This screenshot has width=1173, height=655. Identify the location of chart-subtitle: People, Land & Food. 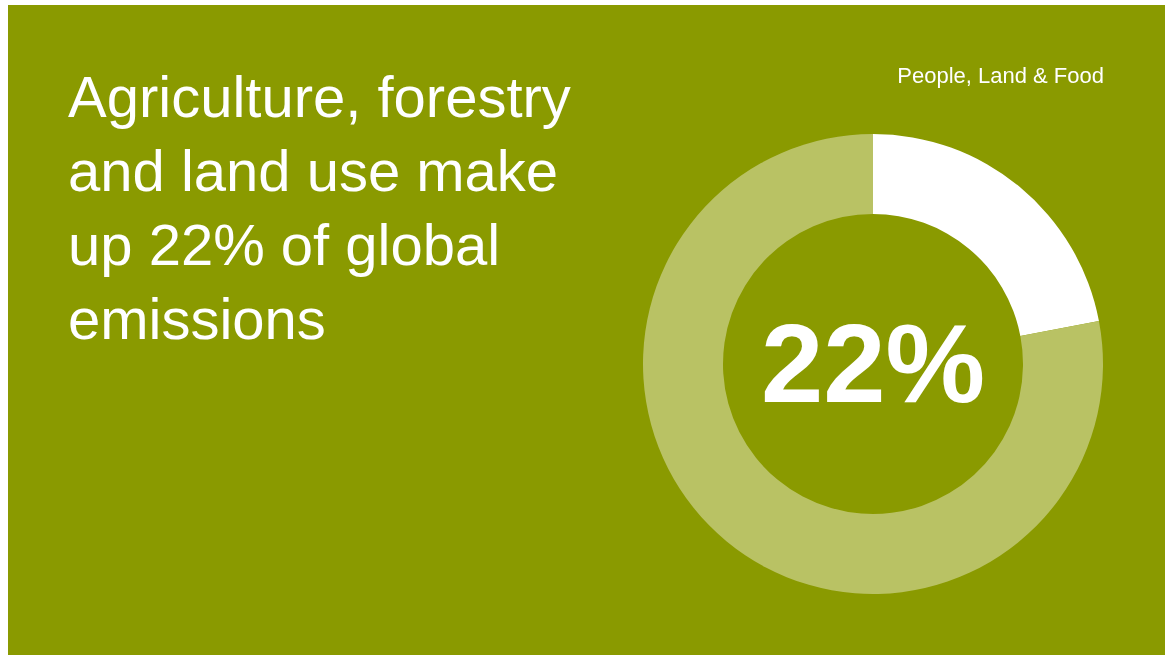
(1000, 75).